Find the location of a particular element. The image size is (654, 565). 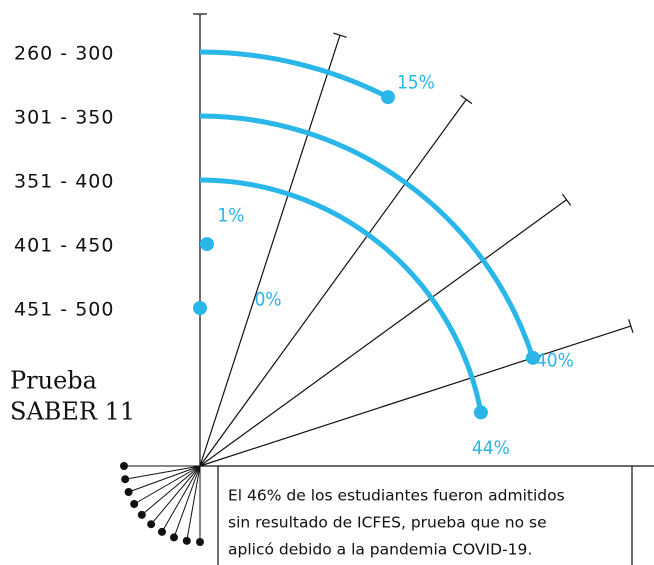

value-label: 40% is located at coordinates (555, 360).